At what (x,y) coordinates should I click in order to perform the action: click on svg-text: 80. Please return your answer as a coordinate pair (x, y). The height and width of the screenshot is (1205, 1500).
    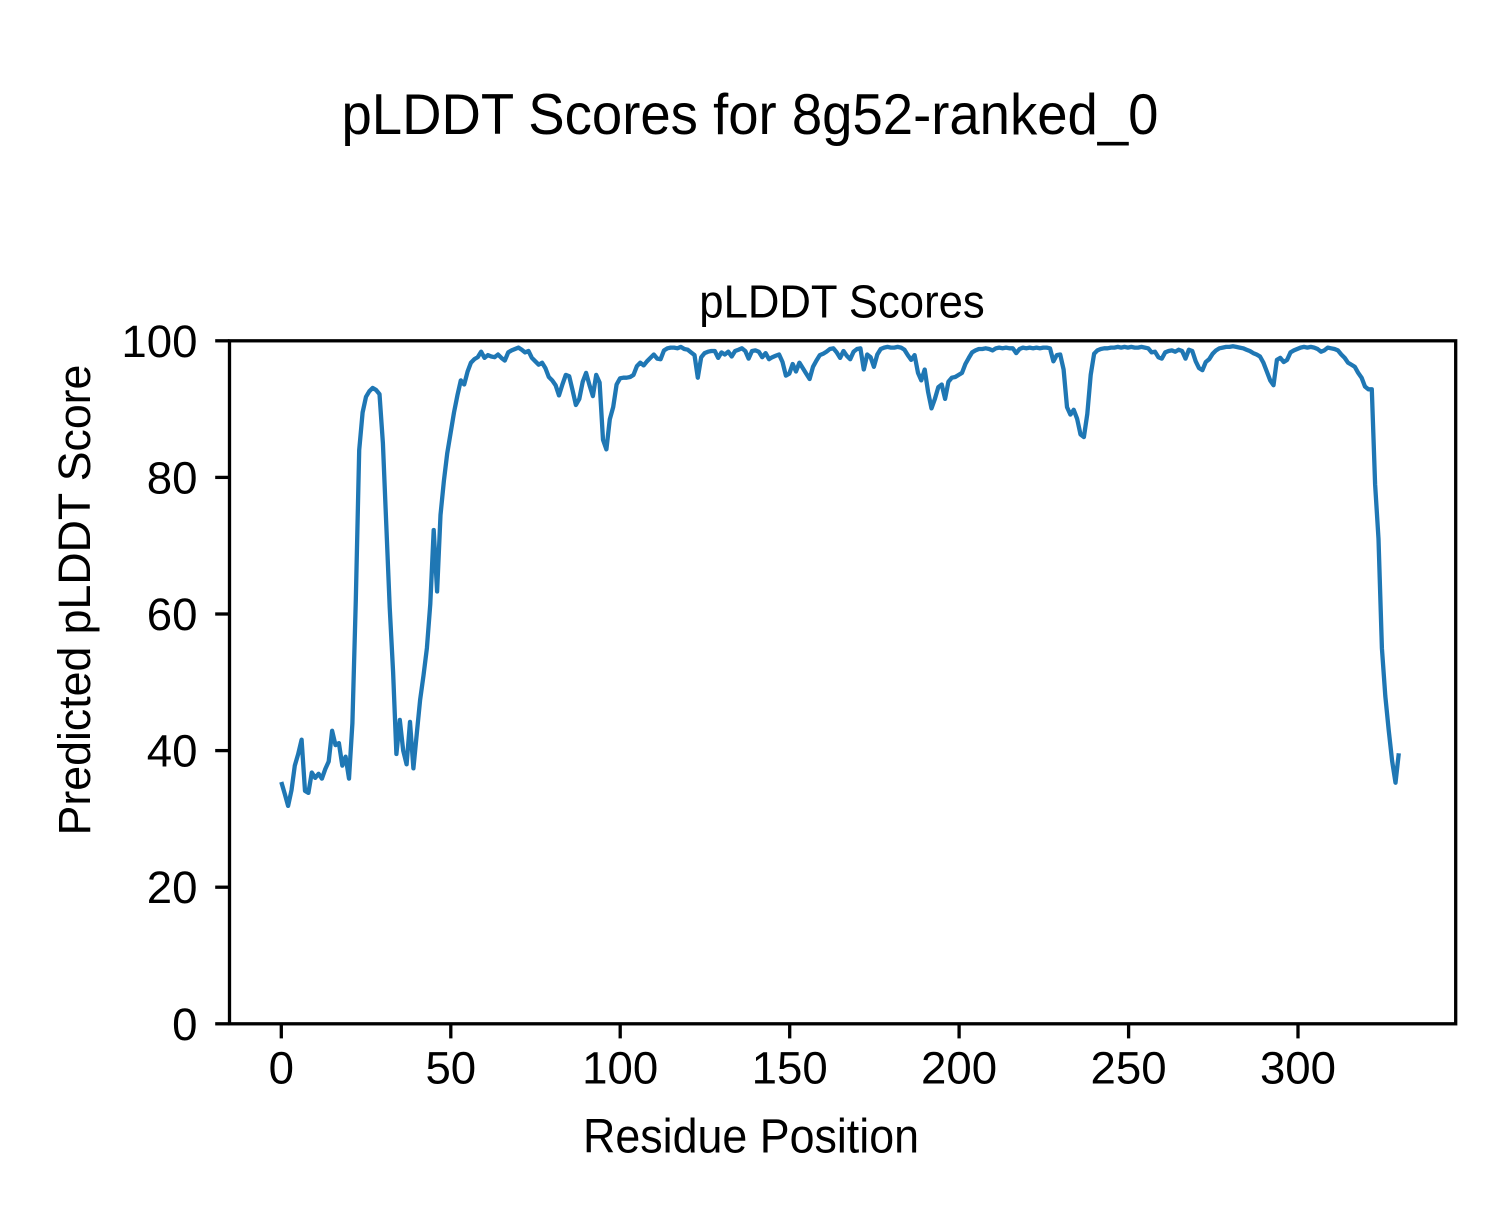
    Looking at the image, I should click on (172, 477).